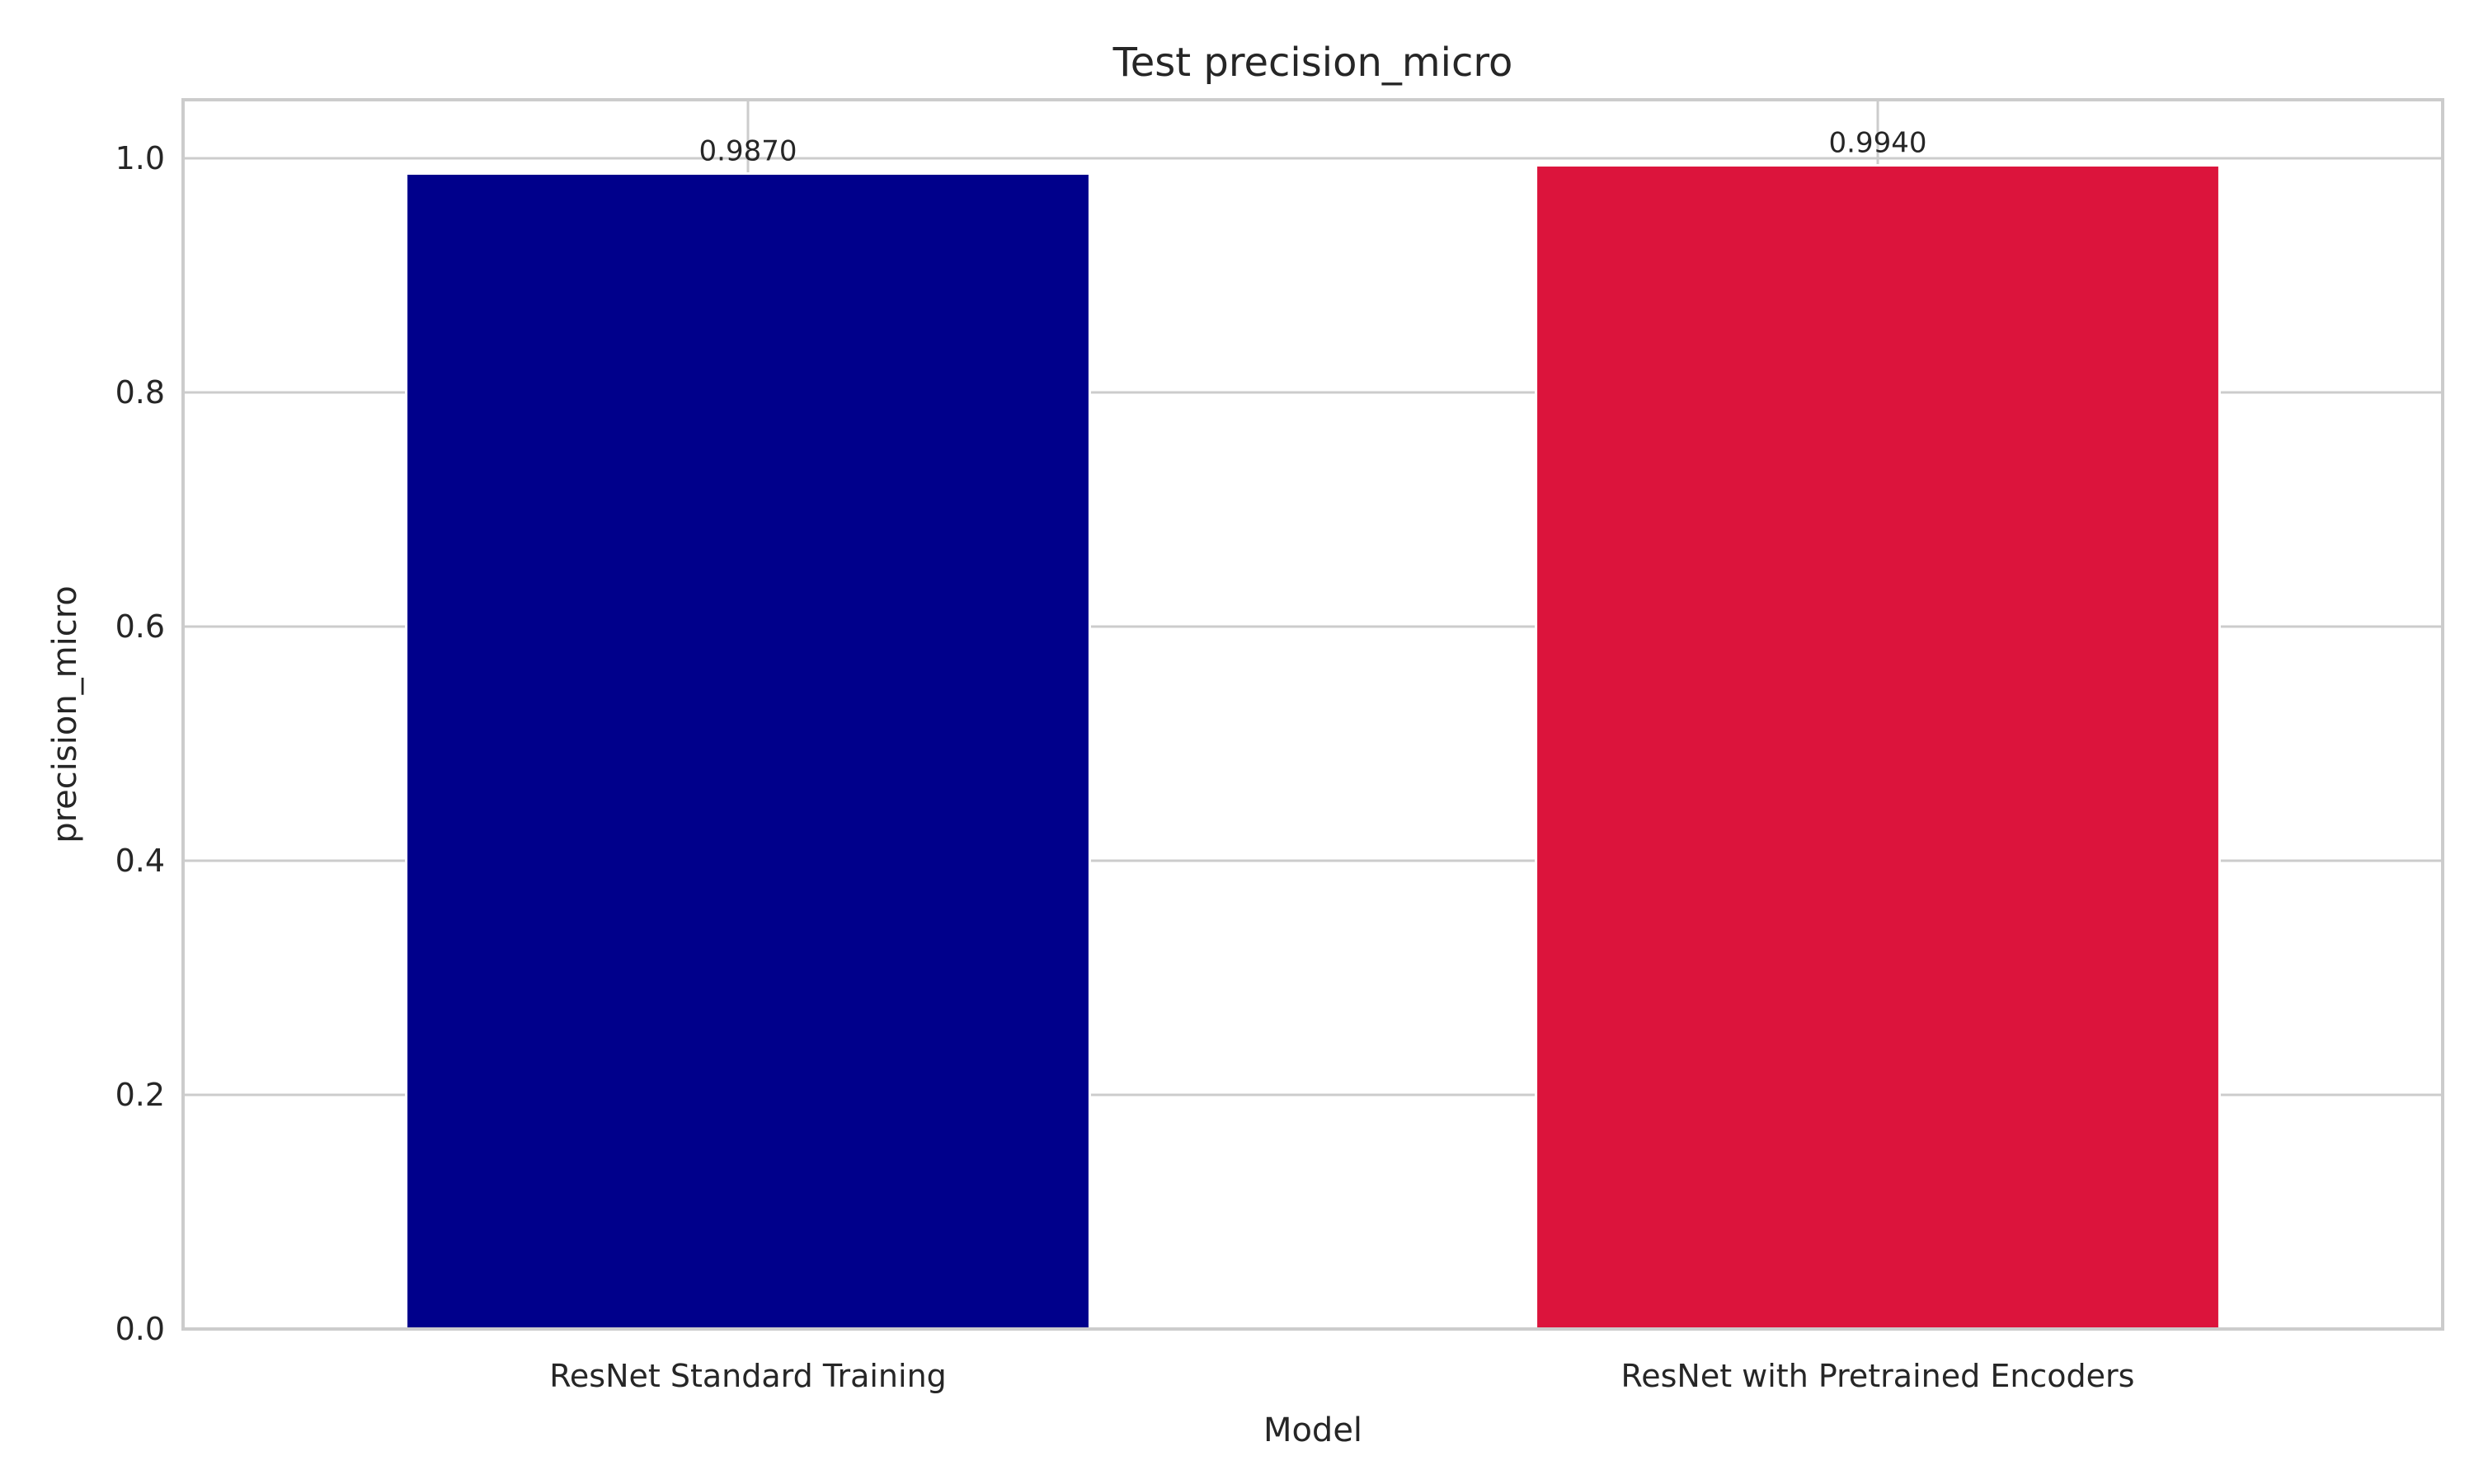 The image size is (2474, 1484). What do you see at coordinates (1312, 63) in the screenshot?
I see `chart-title: Test precision_micro` at bounding box center [1312, 63].